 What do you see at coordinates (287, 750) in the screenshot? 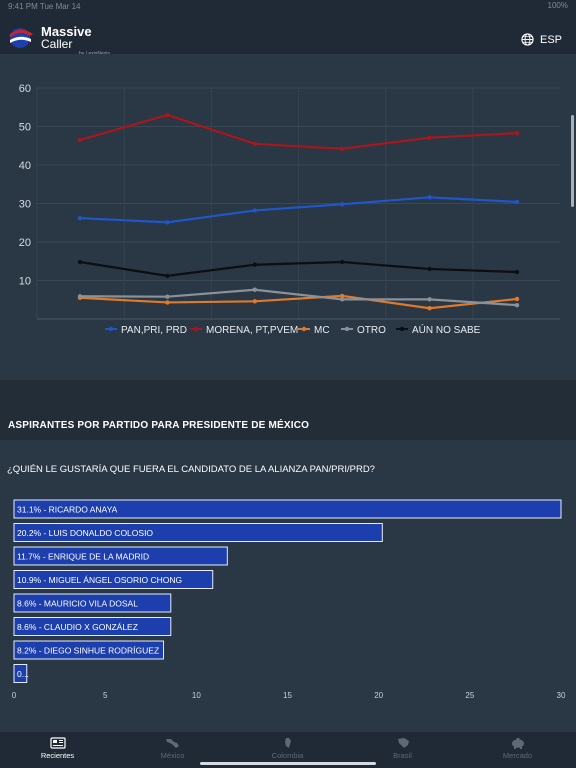
I see `tab-colombia: Colombia` at bounding box center [287, 750].